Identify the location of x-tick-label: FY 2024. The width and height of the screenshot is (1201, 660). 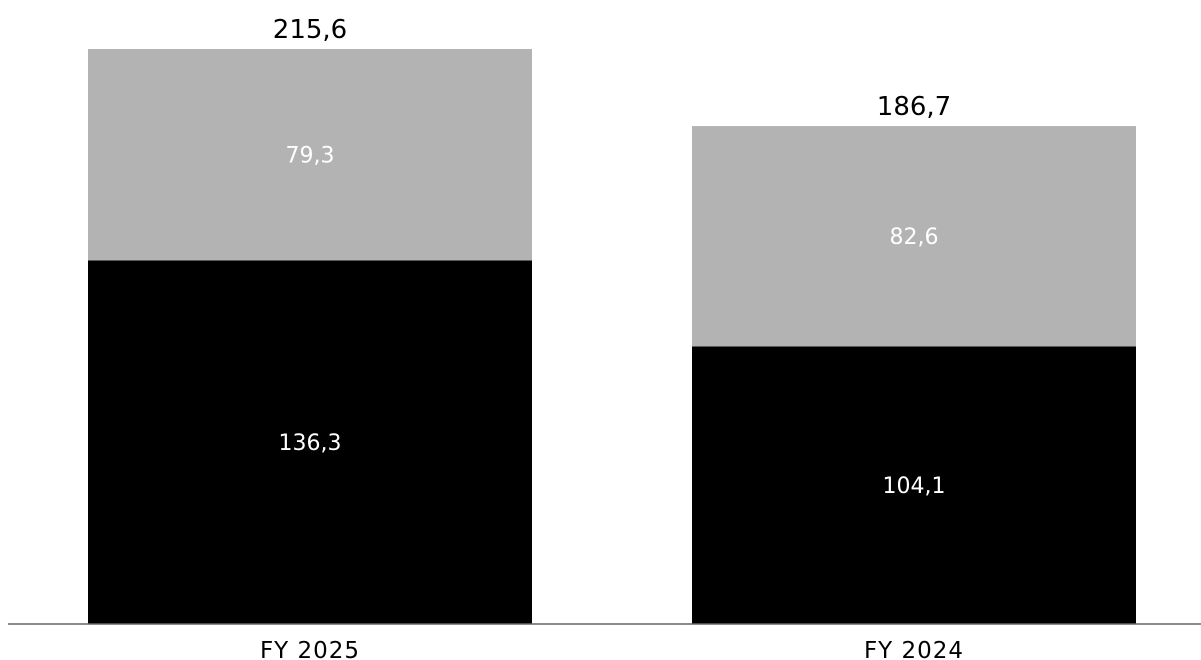
(914, 649).